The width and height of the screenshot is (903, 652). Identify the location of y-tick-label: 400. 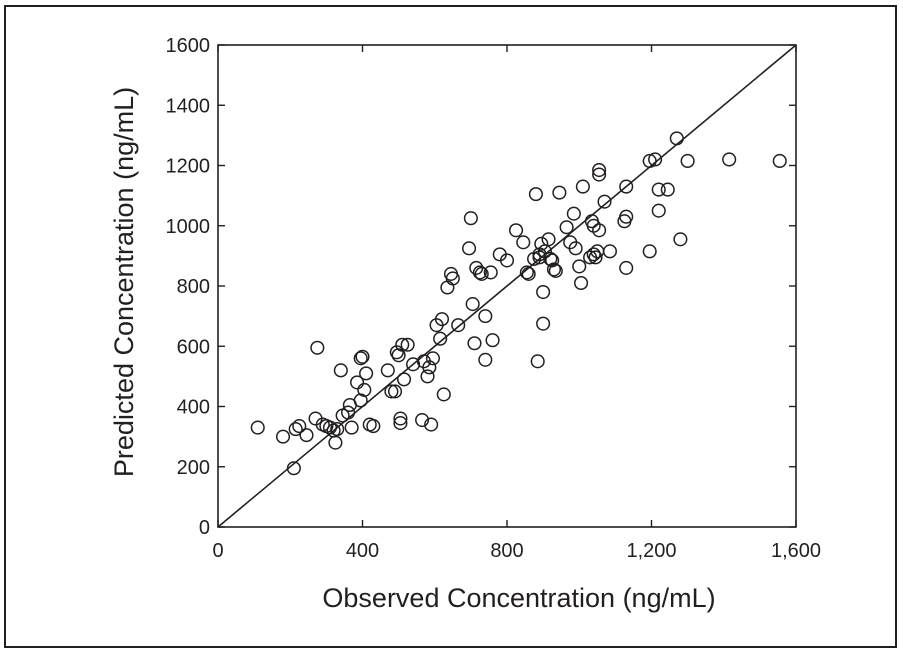
(193, 408).